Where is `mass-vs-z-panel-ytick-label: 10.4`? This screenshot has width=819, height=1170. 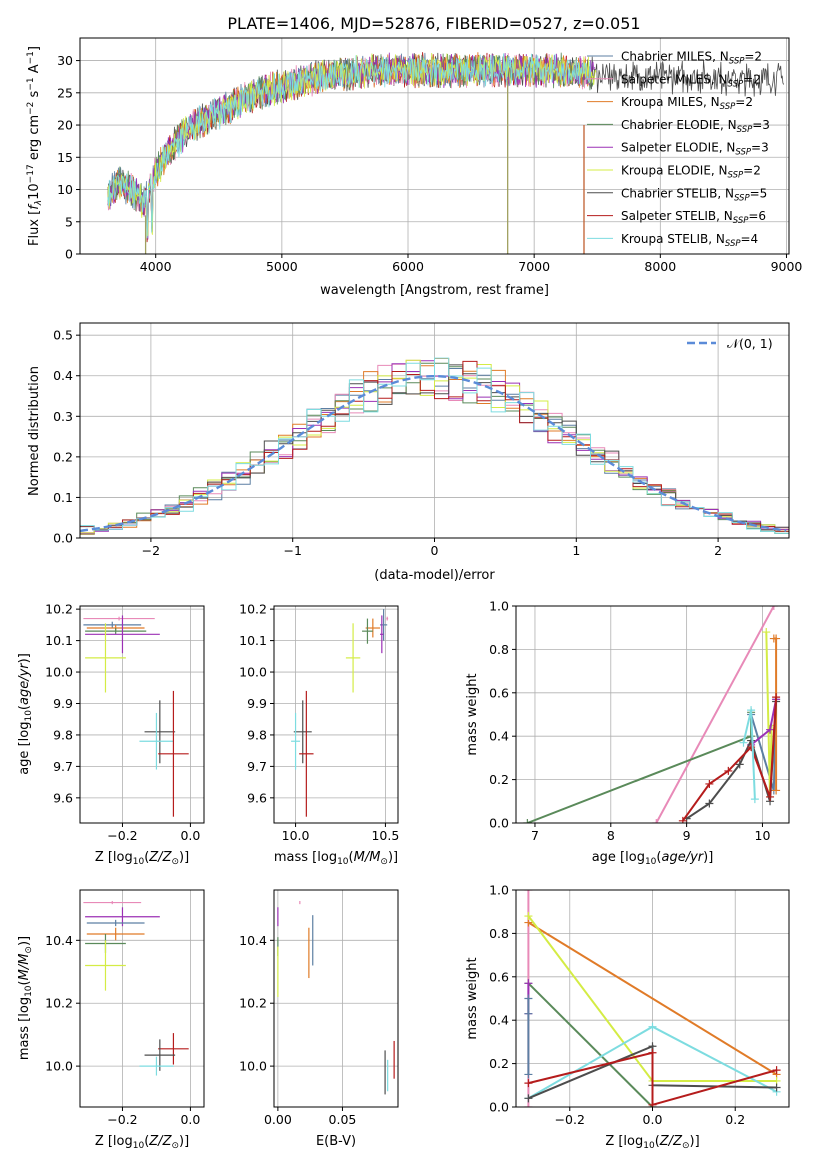 mass-vs-z-panel-ytick-label: 10.4 is located at coordinates (59, 940).